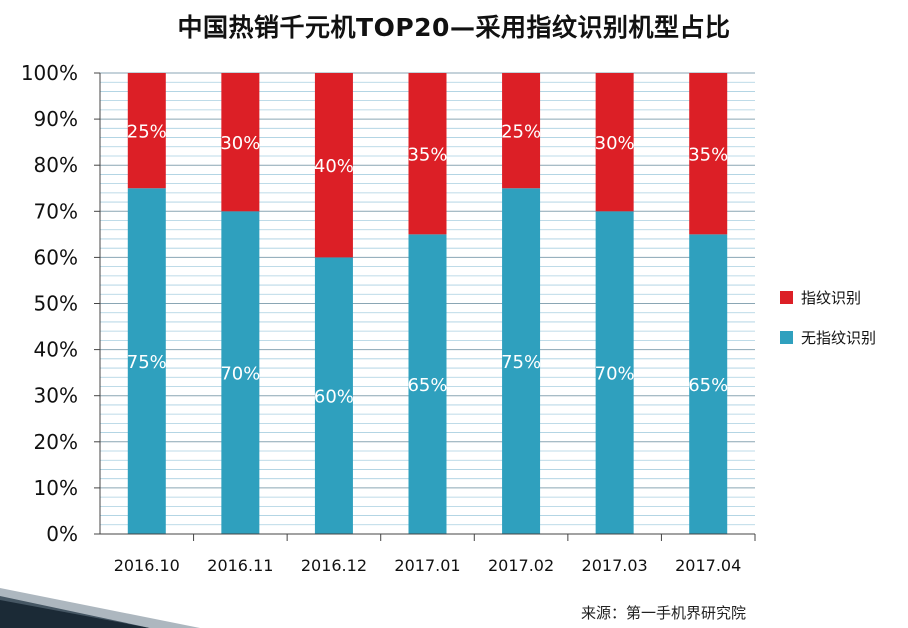 The image size is (908, 628). Describe the element at coordinates (56, 488) in the screenshot. I see `y-tick-label: 10%` at that location.